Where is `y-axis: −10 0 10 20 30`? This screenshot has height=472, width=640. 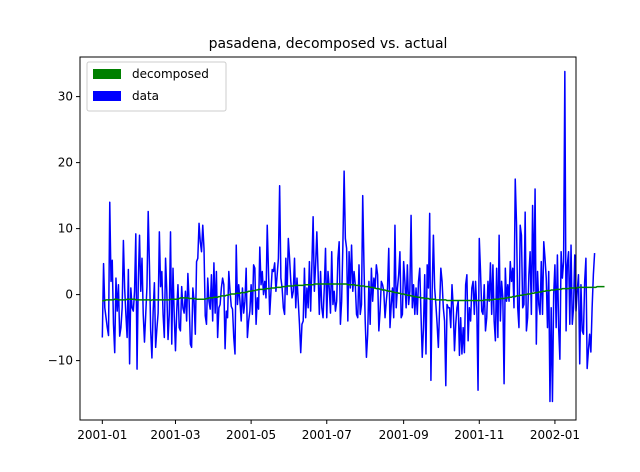 y-axis: −10 0 10 20 30 is located at coordinates (64, 229).